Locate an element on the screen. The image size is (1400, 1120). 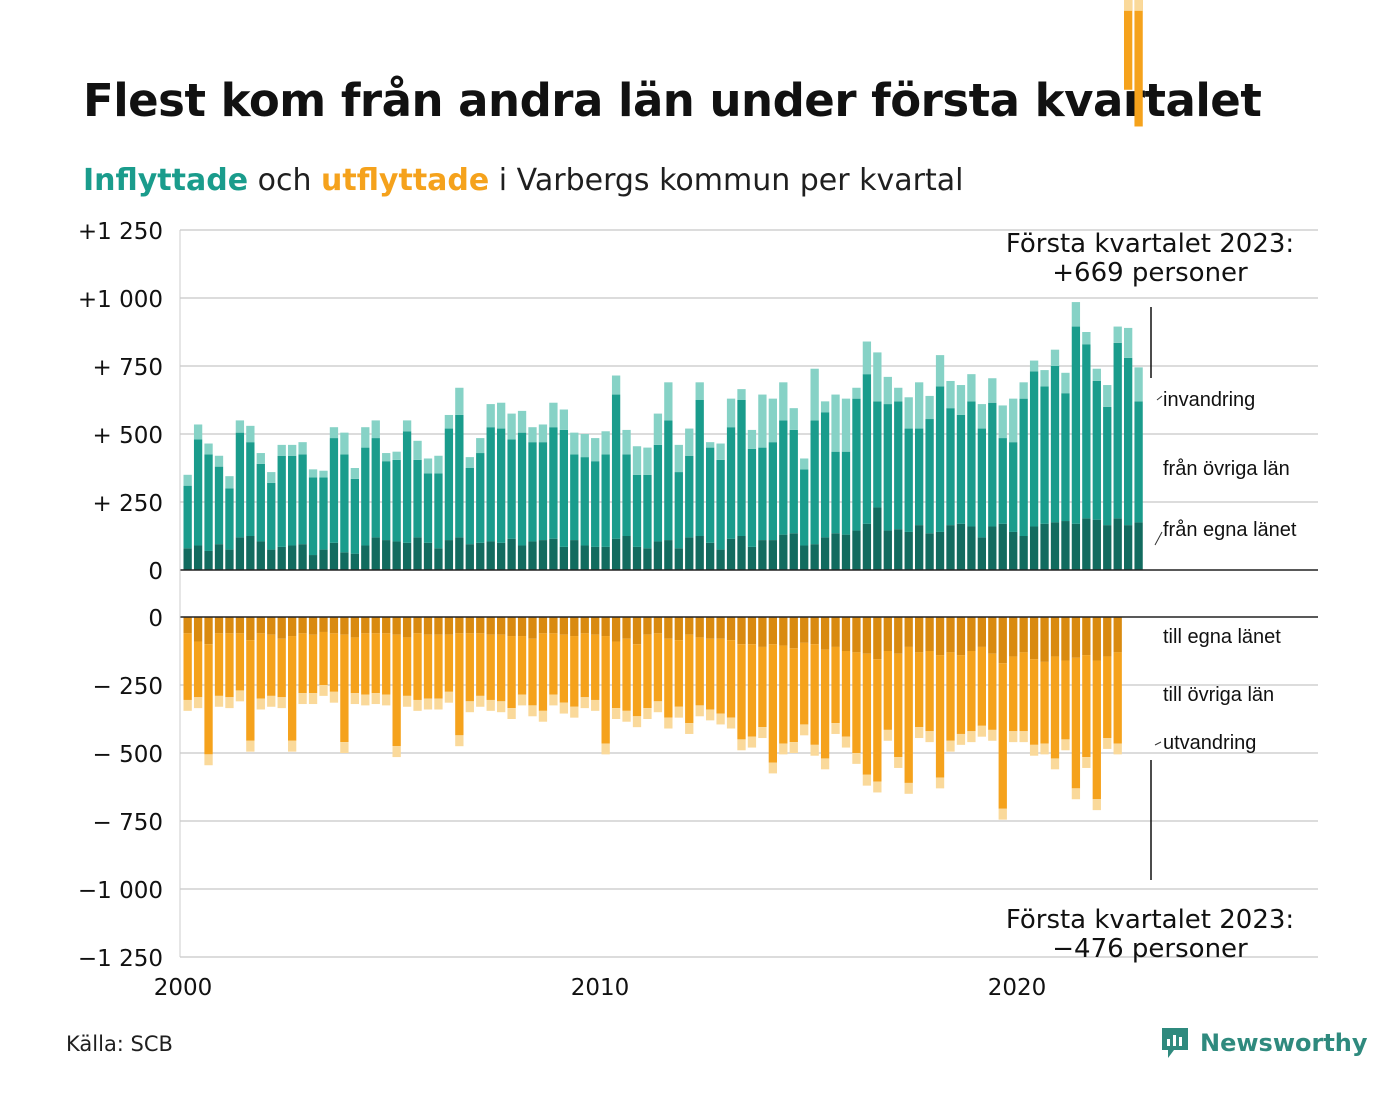
leader-egna-lanet is located at coordinates (1158, 538).